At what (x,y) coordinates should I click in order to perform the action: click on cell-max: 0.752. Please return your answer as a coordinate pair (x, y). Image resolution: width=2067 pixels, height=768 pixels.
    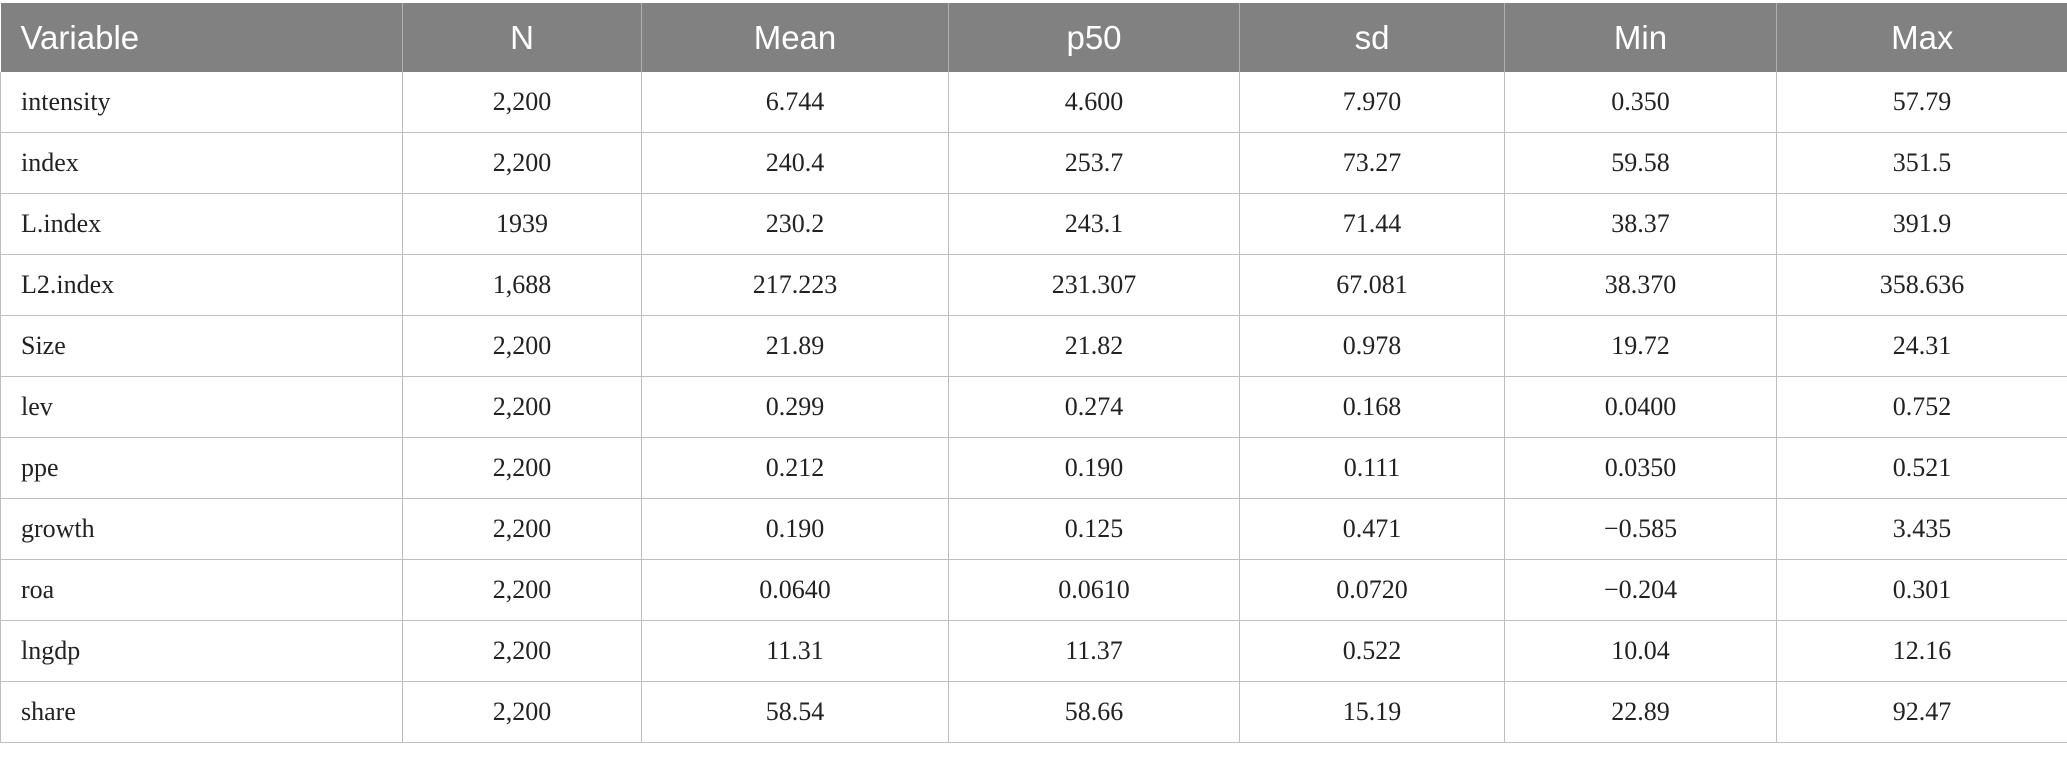
    Looking at the image, I should click on (1921, 407).